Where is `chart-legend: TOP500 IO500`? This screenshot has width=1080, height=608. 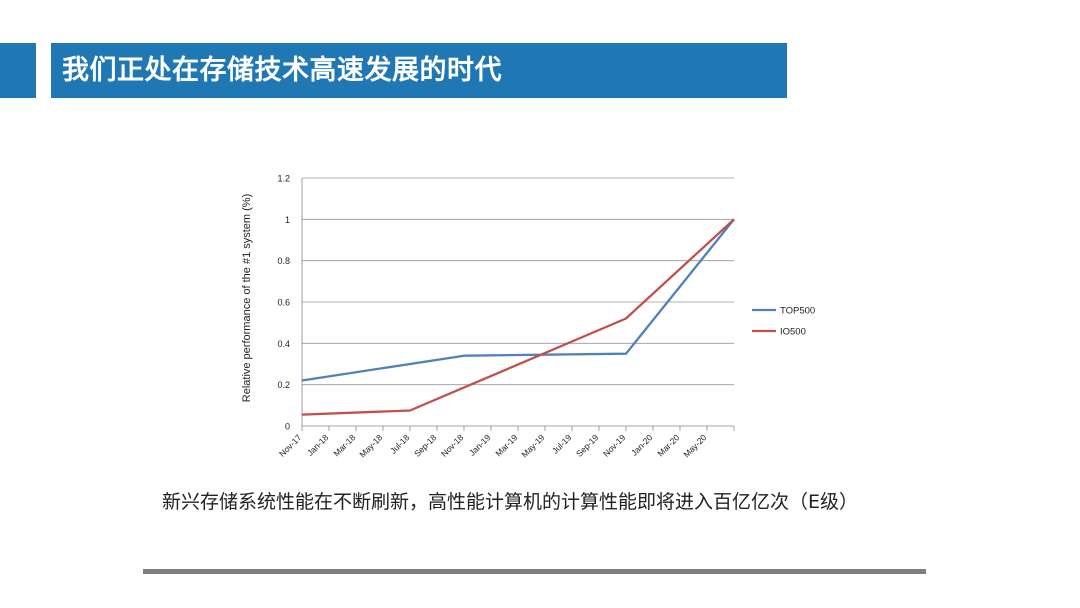 chart-legend: TOP500 IO500 is located at coordinates (783, 322).